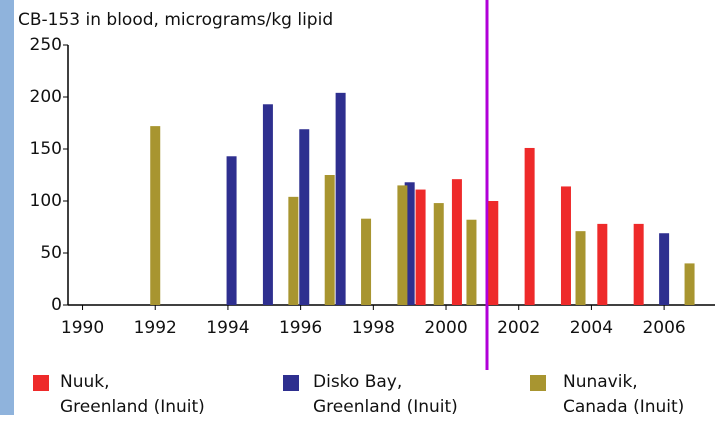 The image size is (720, 421). What do you see at coordinates (227, 328) in the screenshot?
I see `x-tick-label: 1994` at bounding box center [227, 328].